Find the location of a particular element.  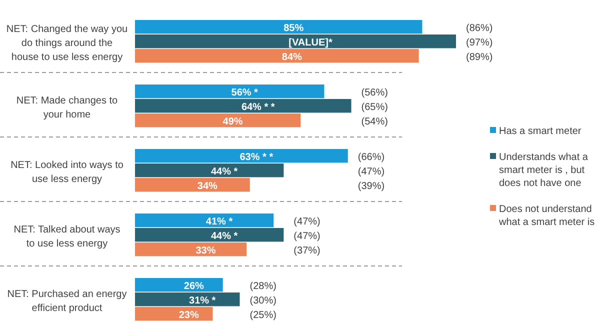

annotation: (25%) is located at coordinates (263, 315).